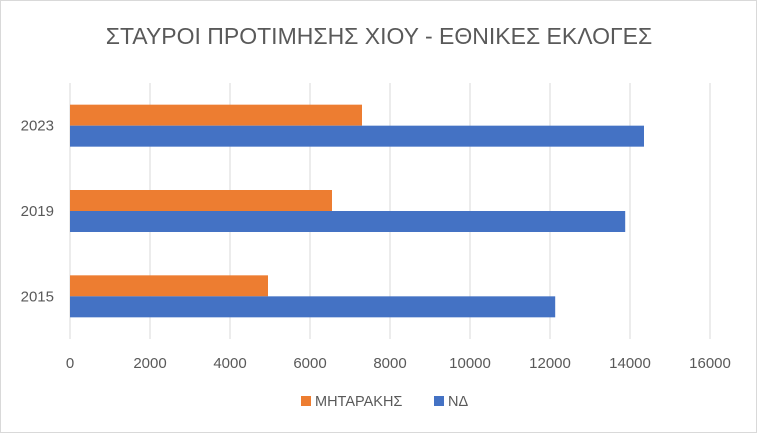  I want to click on bar-ΝΔ-2023, so click(357, 136).